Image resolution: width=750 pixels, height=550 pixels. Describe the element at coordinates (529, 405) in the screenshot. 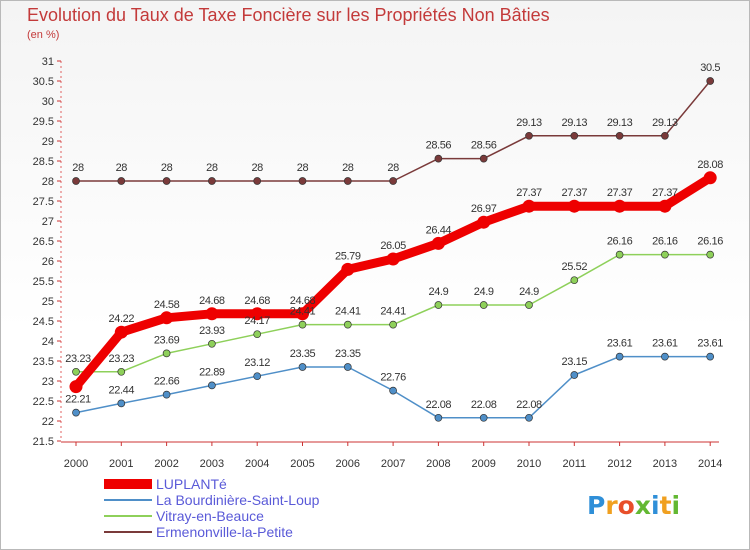

I see `data-label: 22.08` at that location.